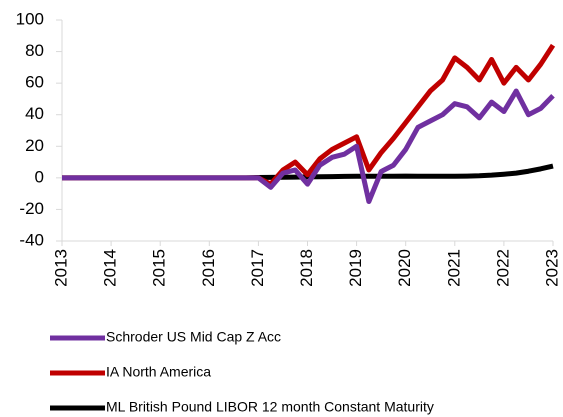 This screenshot has width=563, height=417. What do you see at coordinates (110, 268) in the screenshot?
I see `x-tick-label: 2014` at bounding box center [110, 268].